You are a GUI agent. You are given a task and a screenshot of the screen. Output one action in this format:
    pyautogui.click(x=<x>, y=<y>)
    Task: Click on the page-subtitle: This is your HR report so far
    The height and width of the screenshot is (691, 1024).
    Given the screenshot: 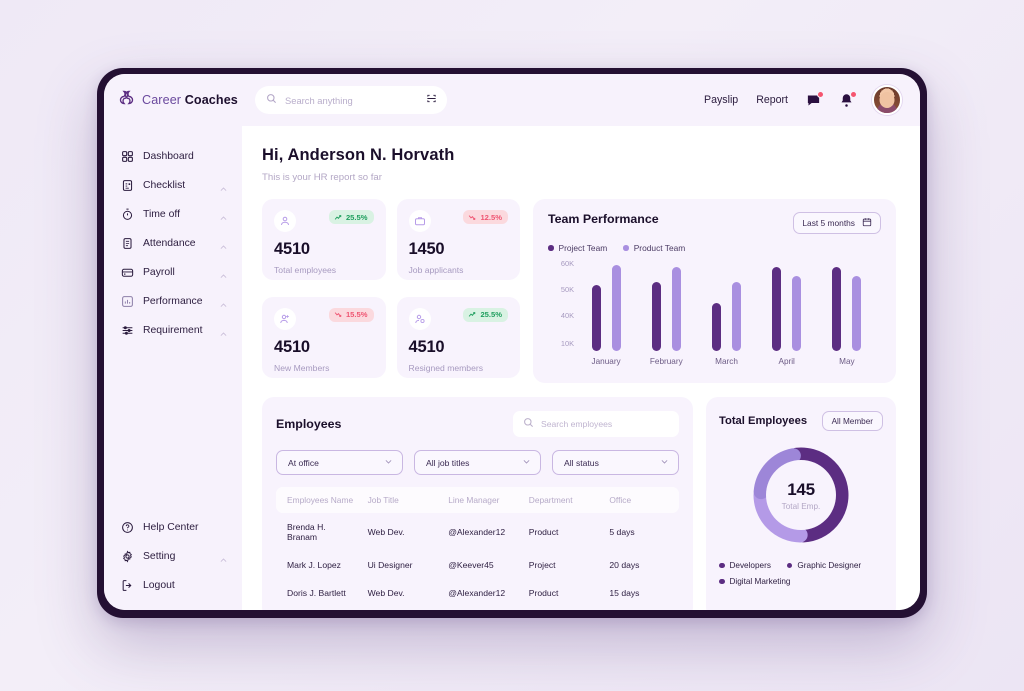 What is the action you would take?
    pyautogui.click(x=322, y=177)
    